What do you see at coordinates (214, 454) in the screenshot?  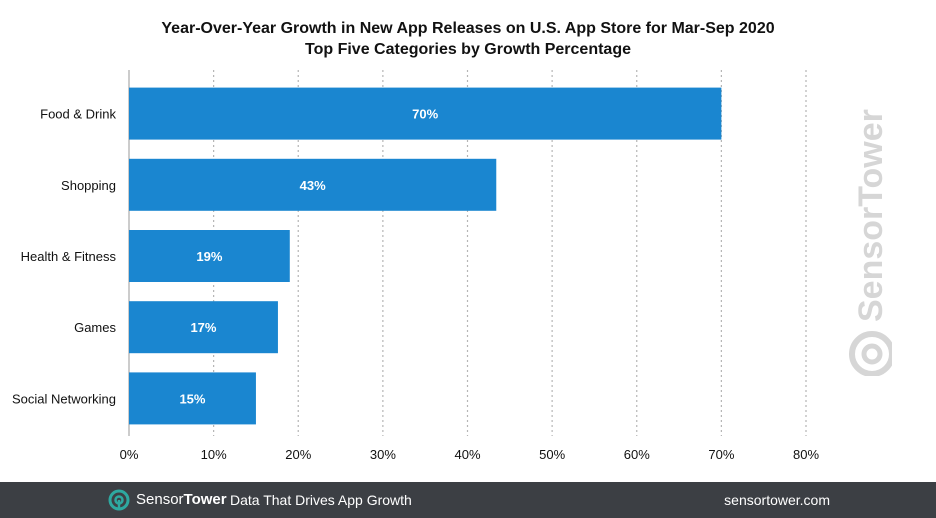 I see `x-tick-label: 10%` at bounding box center [214, 454].